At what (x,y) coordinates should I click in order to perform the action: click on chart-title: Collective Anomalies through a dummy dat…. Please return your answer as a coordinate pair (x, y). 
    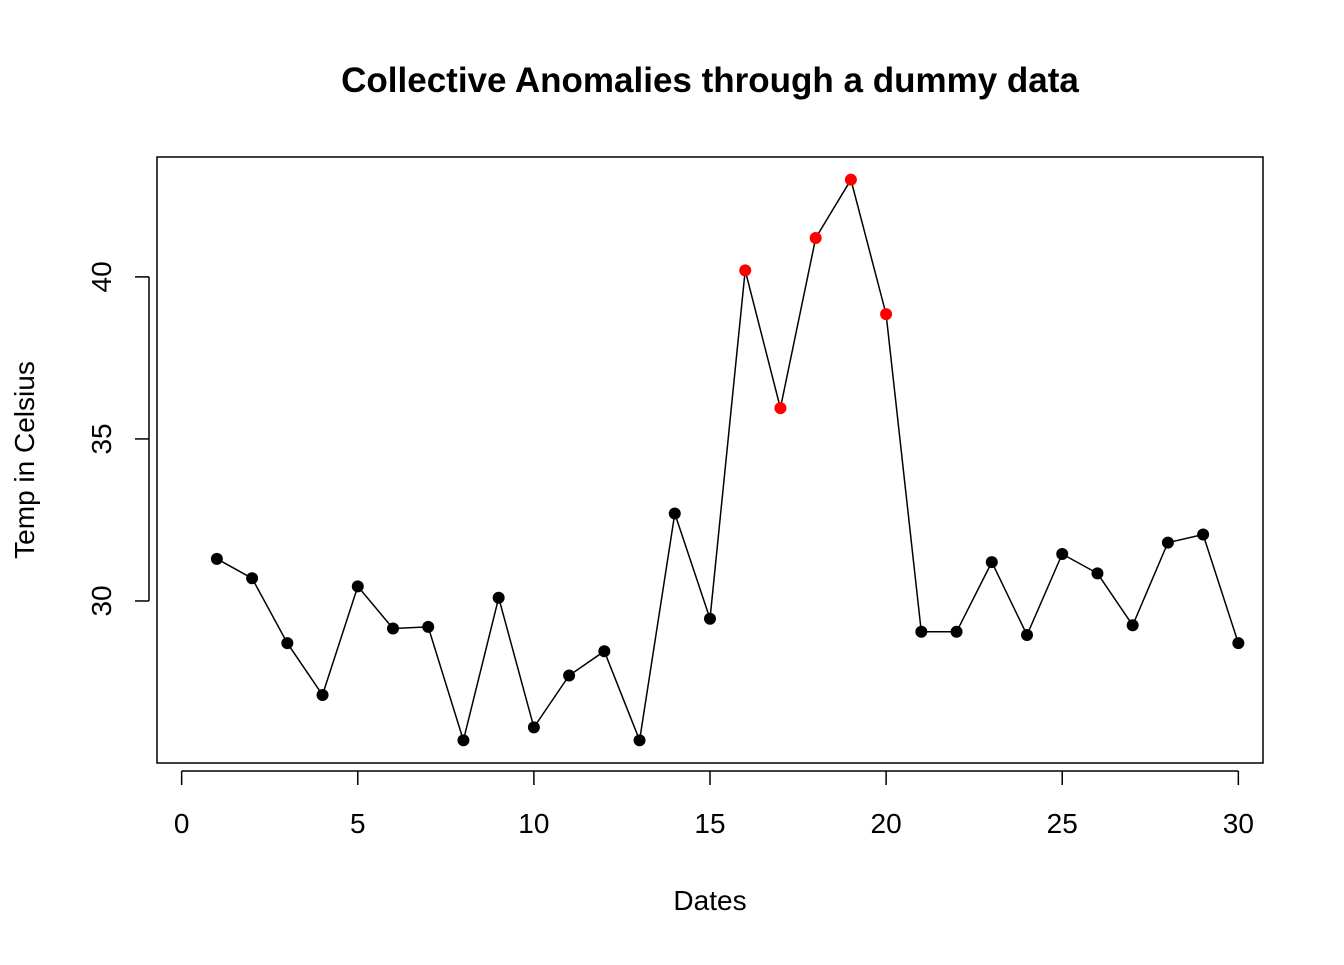
    Looking at the image, I should click on (710, 80).